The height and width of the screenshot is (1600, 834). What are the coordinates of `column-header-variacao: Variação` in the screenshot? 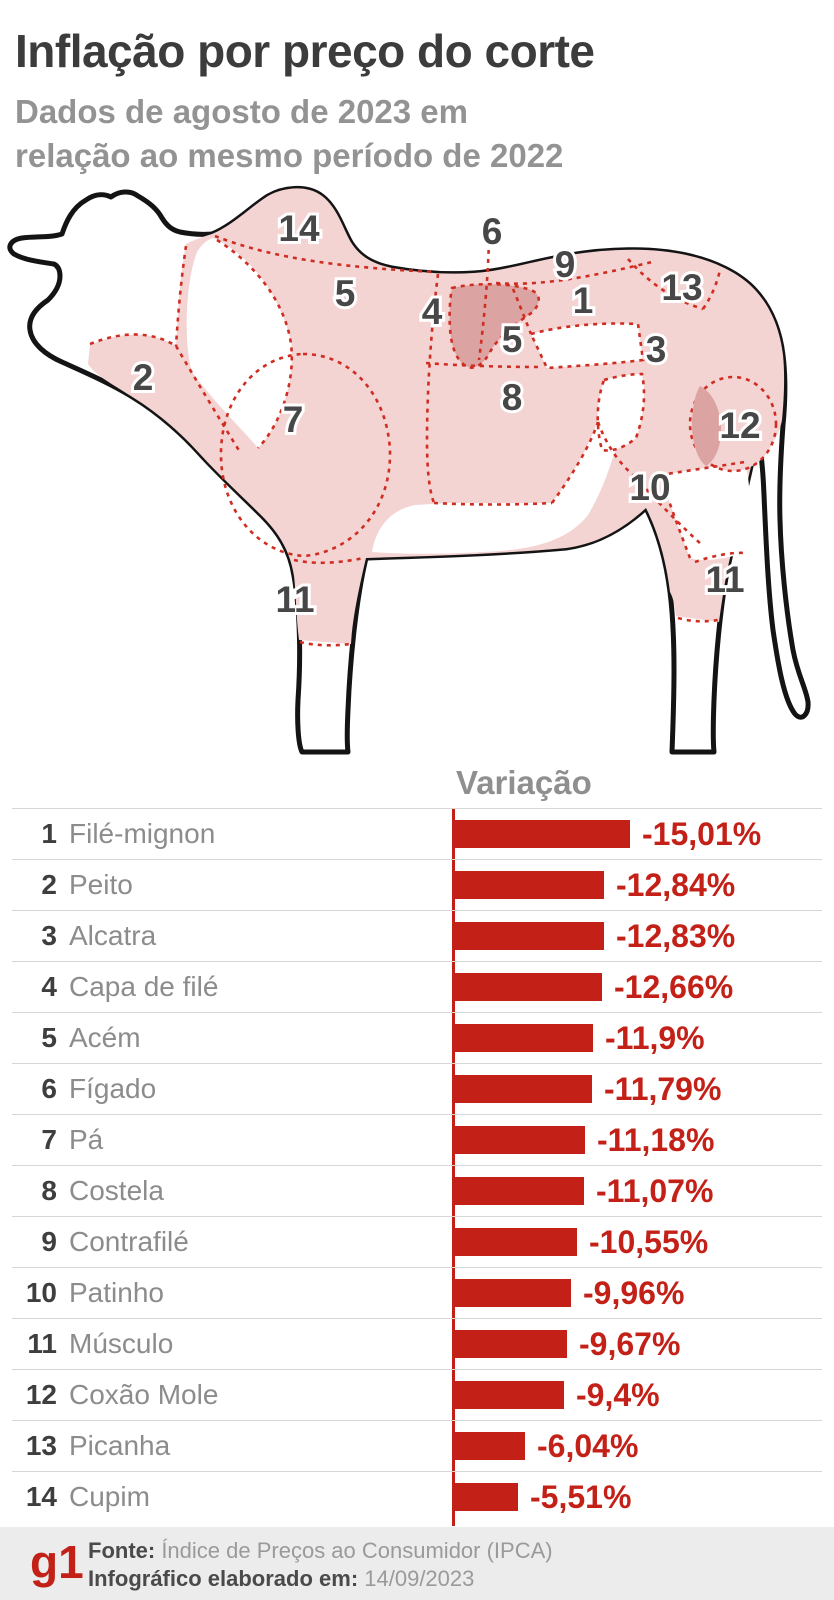 It's located at (524, 782).